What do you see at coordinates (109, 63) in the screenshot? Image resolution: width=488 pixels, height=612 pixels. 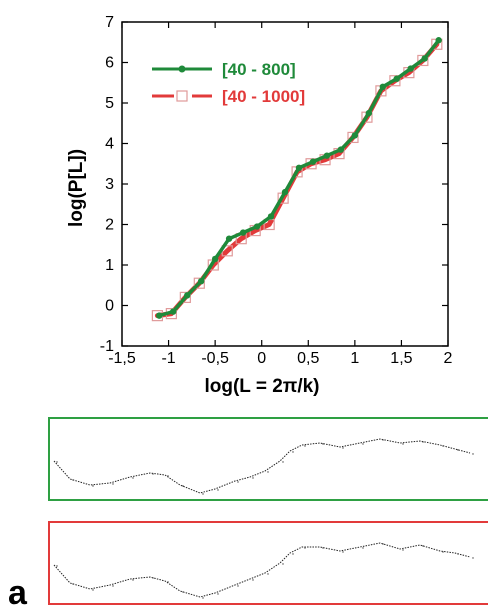 I see `y-tick-label: 6` at bounding box center [109, 63].